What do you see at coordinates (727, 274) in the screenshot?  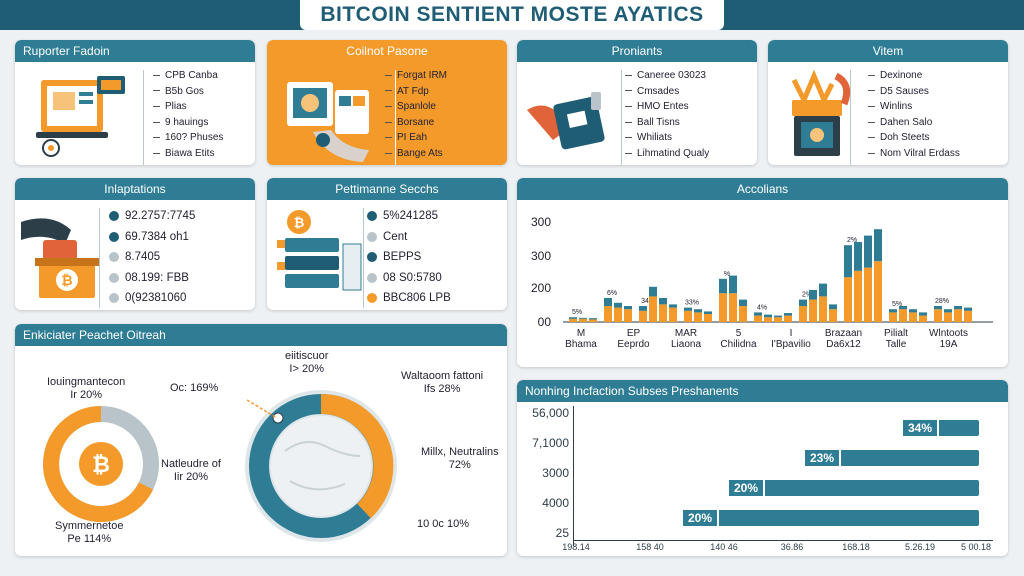 I see `bar-data-label: %` at bounding box center [727, 274].